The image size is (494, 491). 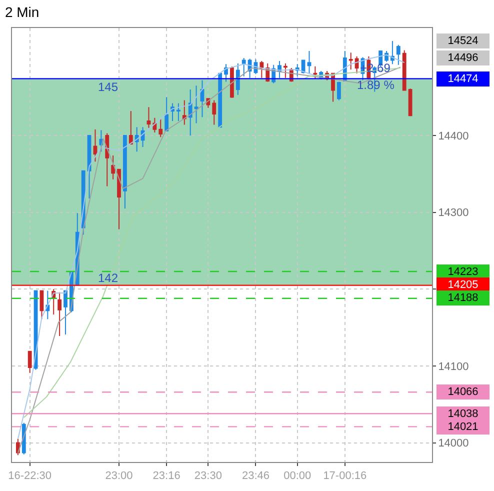 What do you see at coordinates (463, 41) in the screenshot?
I see `text: 14524` at bounding box center [463, 41].